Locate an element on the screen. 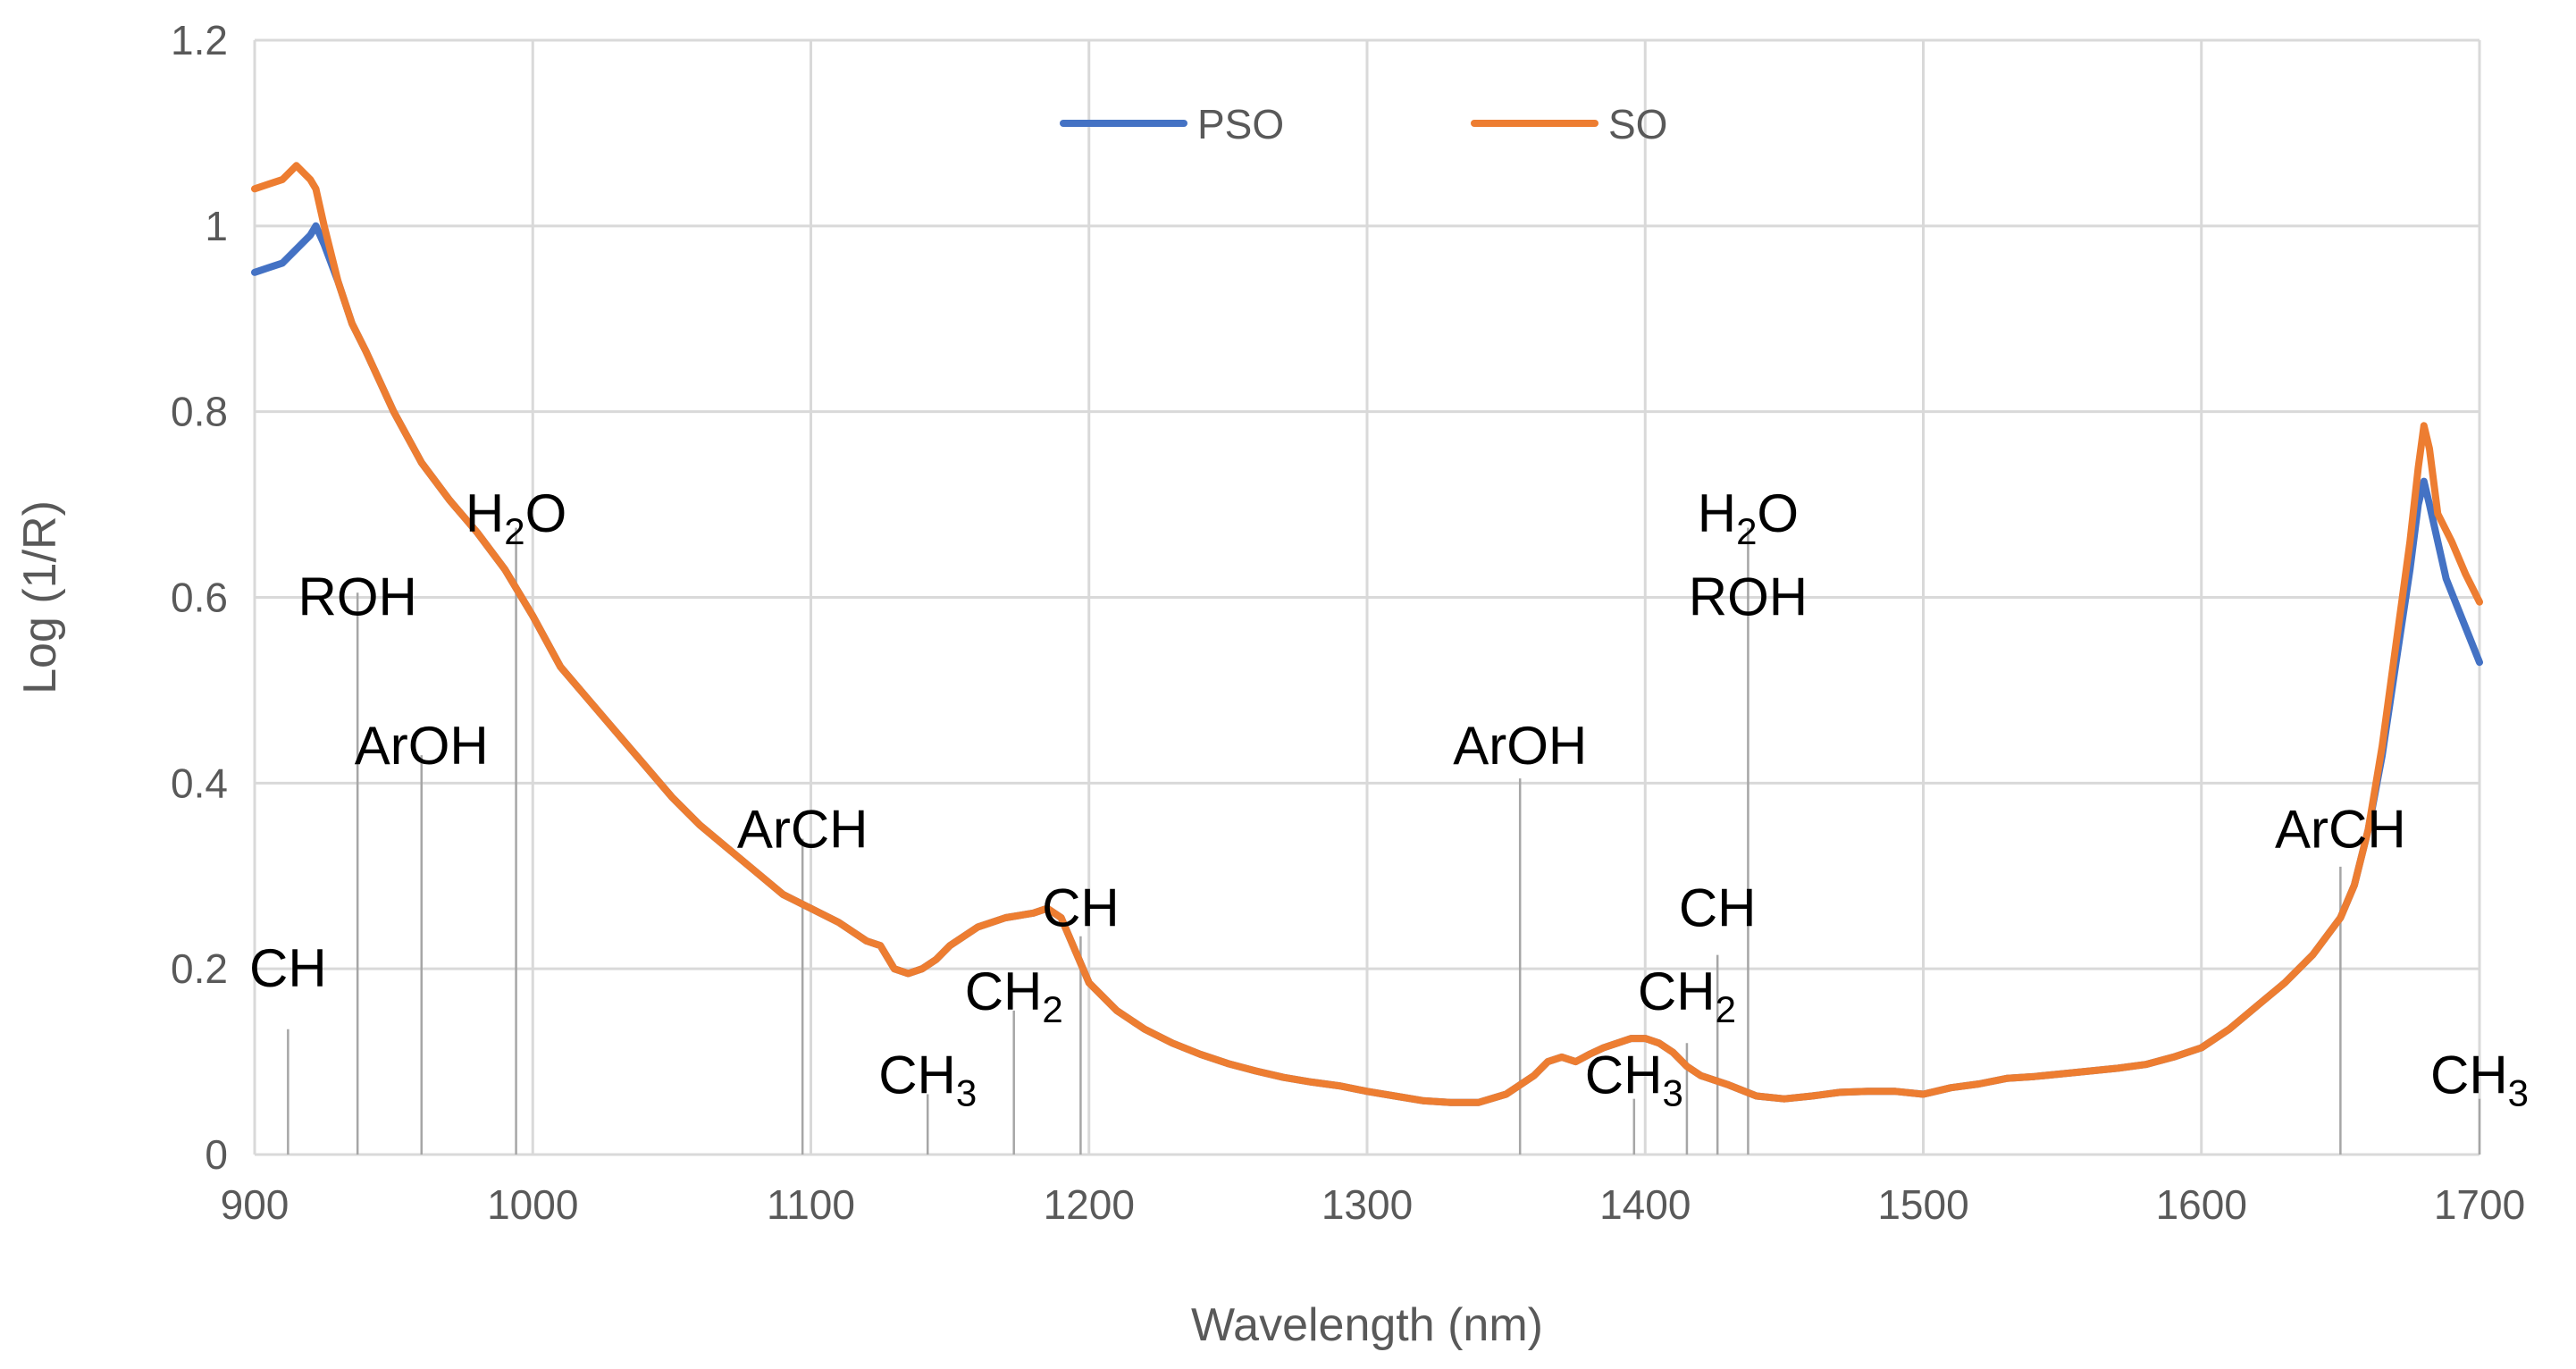 The height and width of the screenshot is (1369, 2576). x-tick-label: 1000 is located at coordinates (532, 1205).